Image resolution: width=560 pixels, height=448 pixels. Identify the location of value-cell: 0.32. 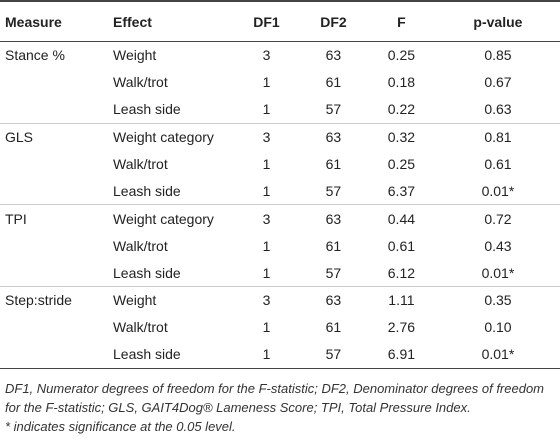
(401, 136).